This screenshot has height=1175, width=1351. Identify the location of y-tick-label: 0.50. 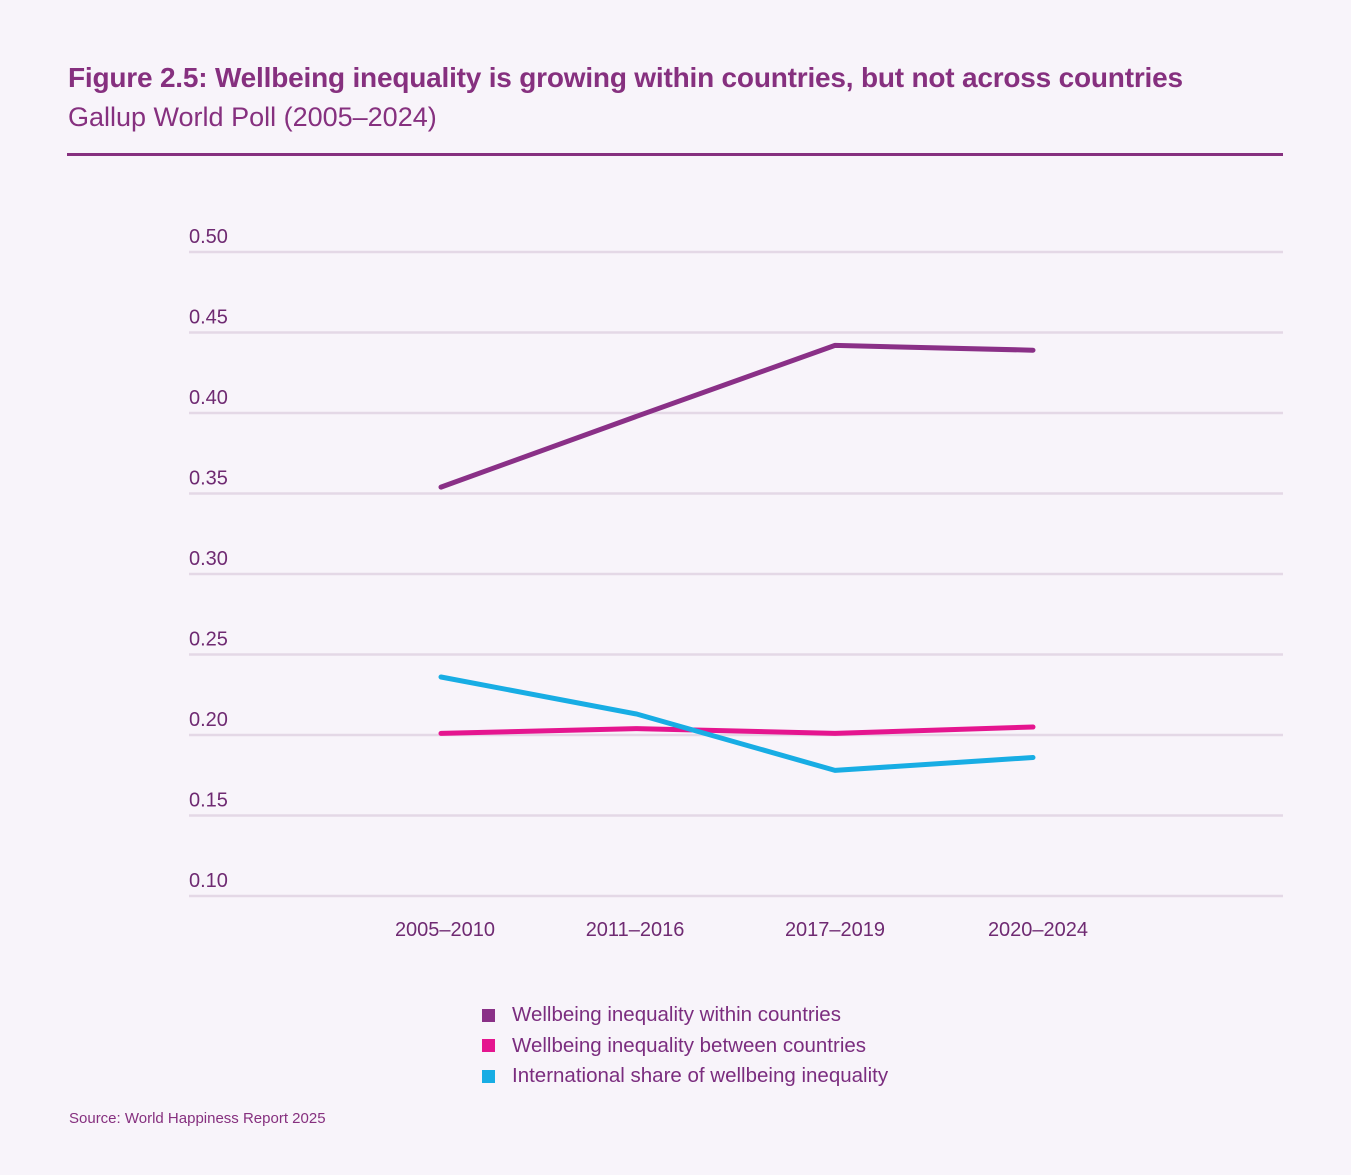
(208, 237).